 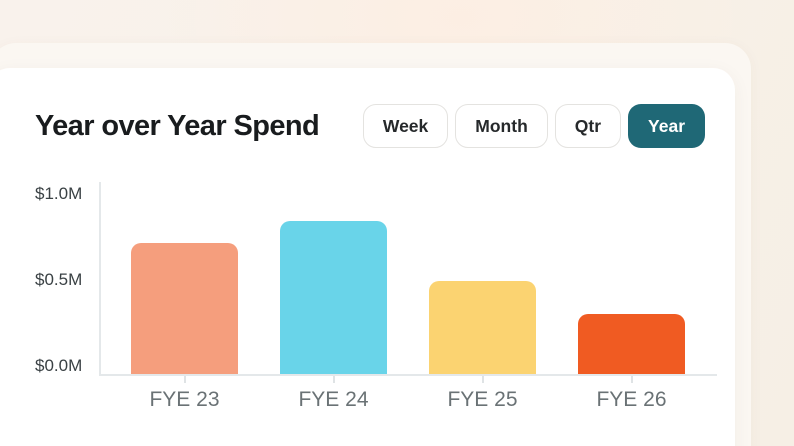 What do you see at coordinates (482, 399) in the screenshot?
I see `x-axis-label-fye-25: FYE 25` at bounding box center [482, 399].